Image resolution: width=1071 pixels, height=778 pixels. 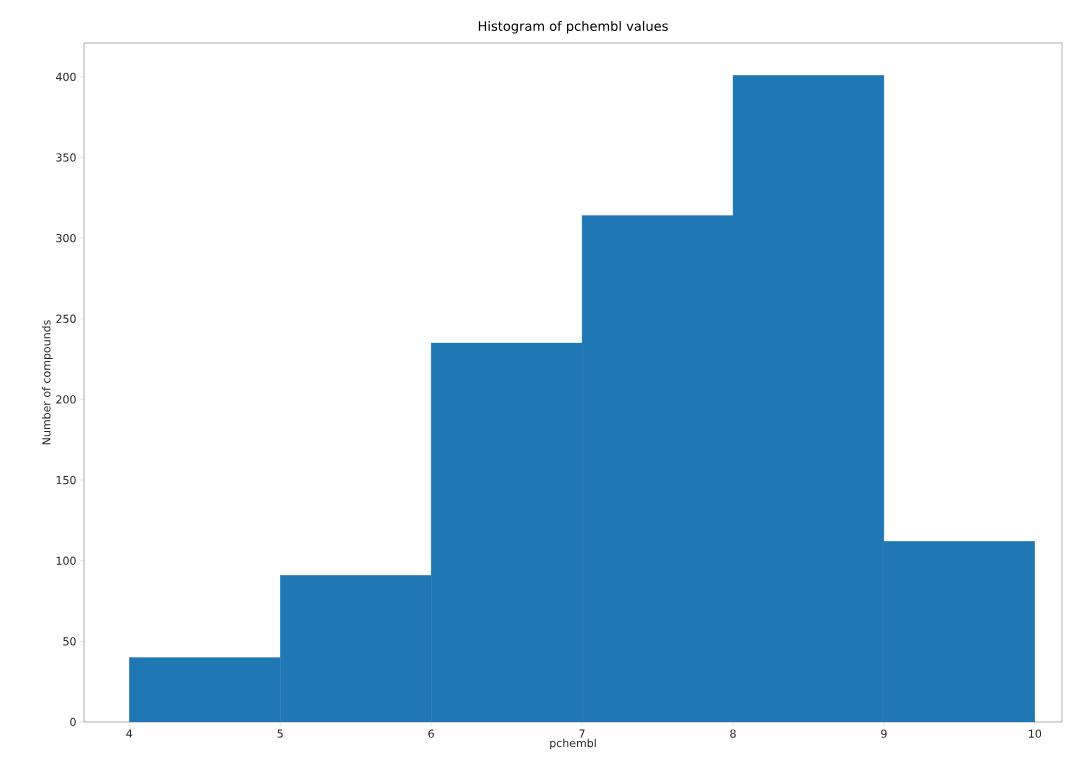 What do you see at coordinates (66, 399) in the screenshot?
I see `y-tick-label: 200` at bounding box center [66, 399].